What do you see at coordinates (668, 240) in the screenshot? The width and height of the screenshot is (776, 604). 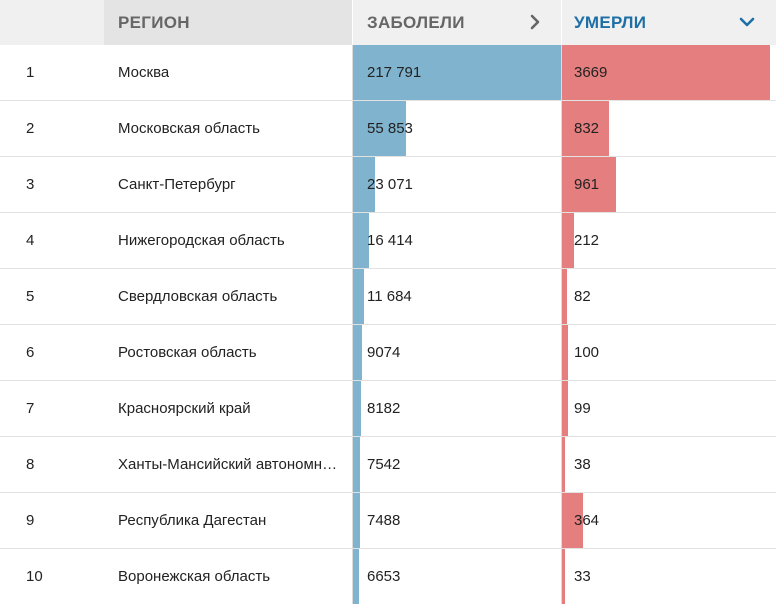 I see `deaths-cell: 212` at bounding box center [668, 240].